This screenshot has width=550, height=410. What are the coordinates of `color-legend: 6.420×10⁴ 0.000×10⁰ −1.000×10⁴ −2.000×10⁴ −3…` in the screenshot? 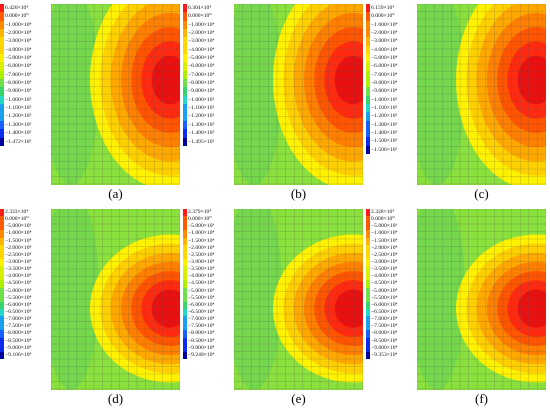 It's located at (26, 75).